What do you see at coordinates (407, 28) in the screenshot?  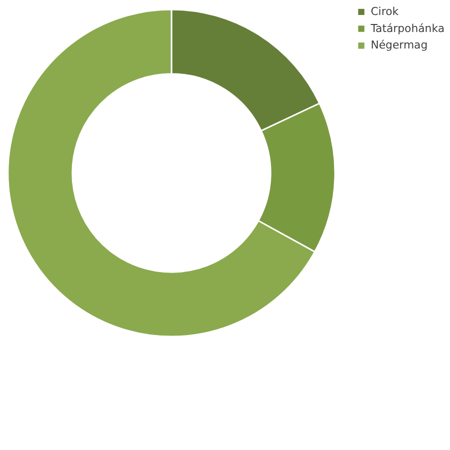 I see `legend-label: Tatárpohánka` at bounding box center [407, 28].